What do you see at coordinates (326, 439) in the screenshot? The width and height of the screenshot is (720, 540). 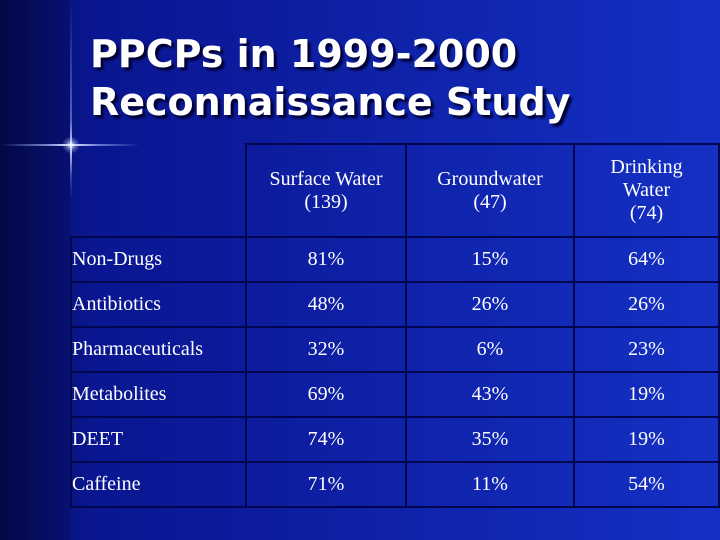 I see `cell-surface-water: 74%` at bounding box center [326, 439].